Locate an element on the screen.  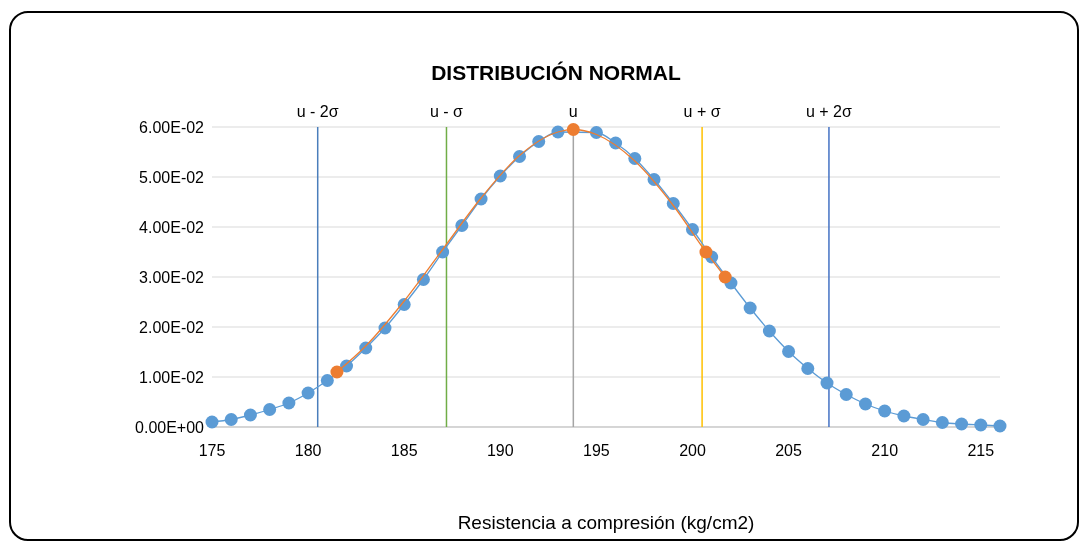
x-tick-label: 180 is located at coordinates (308, 450).